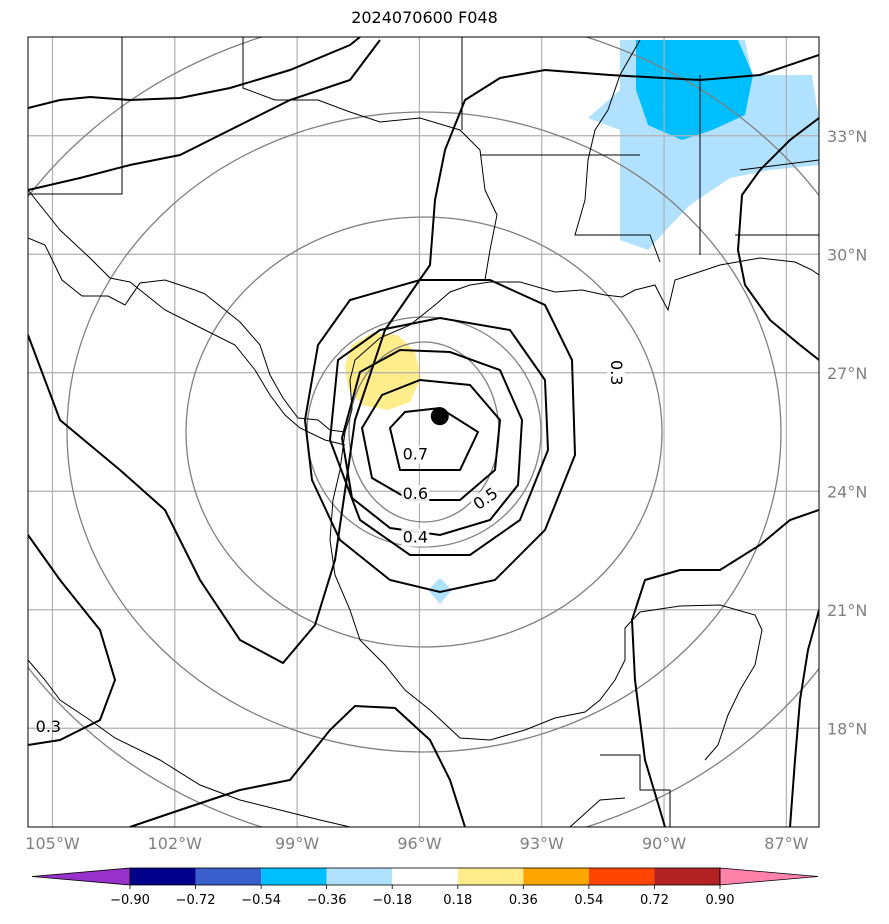 The image size is (889, 924). Describe the element at coordinates (654, 900) in the screenshot. I see `colorbar-tick-label: 0.72` at that location.